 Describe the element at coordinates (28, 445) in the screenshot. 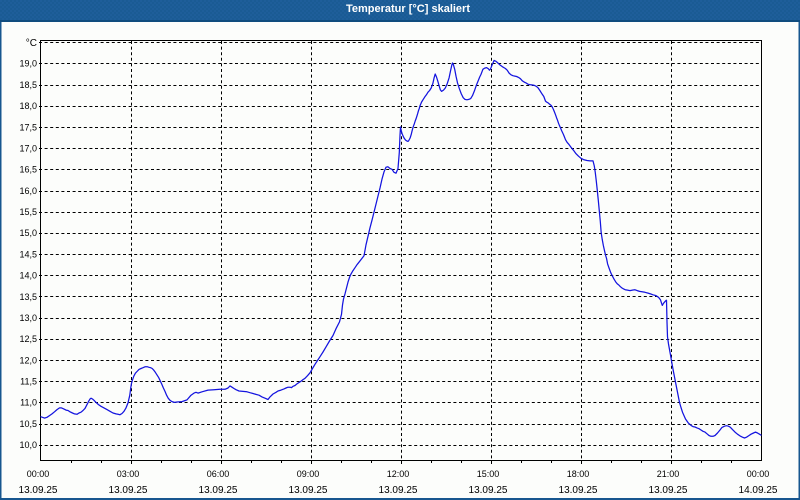

I see `svg-text: 10,0` at that location.